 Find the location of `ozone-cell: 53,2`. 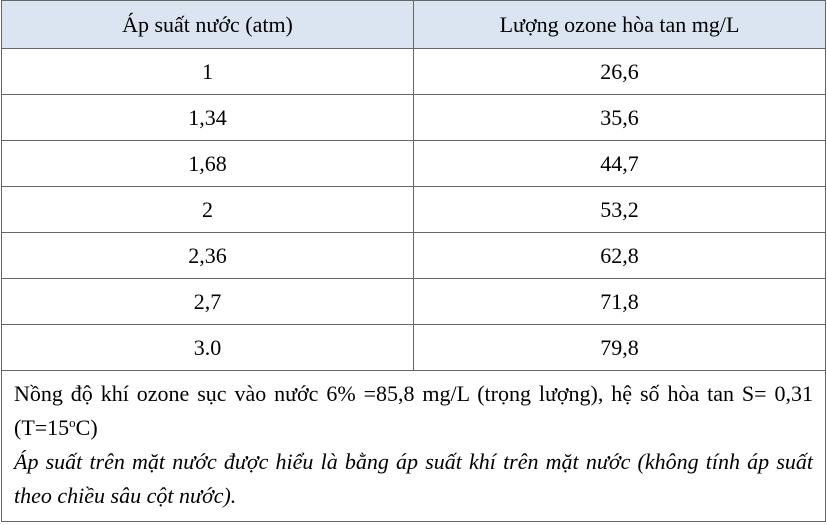

ozone-cell: 53,2 is located at coordinates (619, 209).